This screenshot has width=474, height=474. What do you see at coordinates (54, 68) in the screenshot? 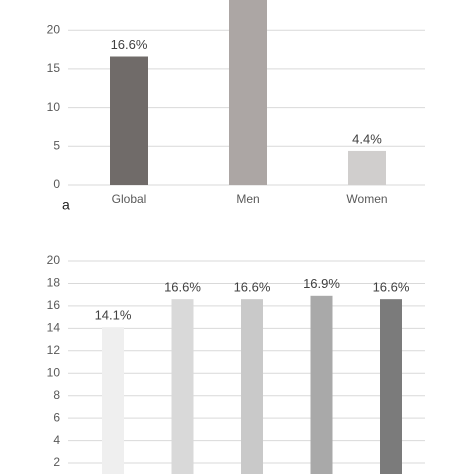
I see `y-tick-label: 15` at bounding box center [54, 68].